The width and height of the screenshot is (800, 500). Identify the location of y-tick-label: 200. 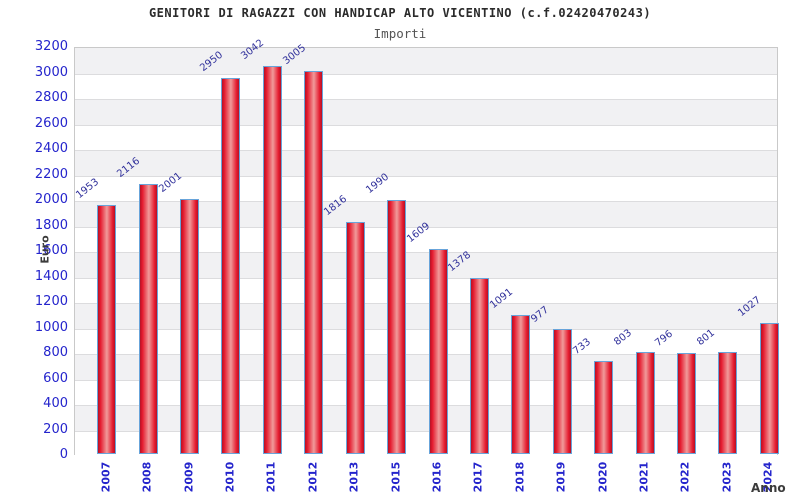
(55, 429).